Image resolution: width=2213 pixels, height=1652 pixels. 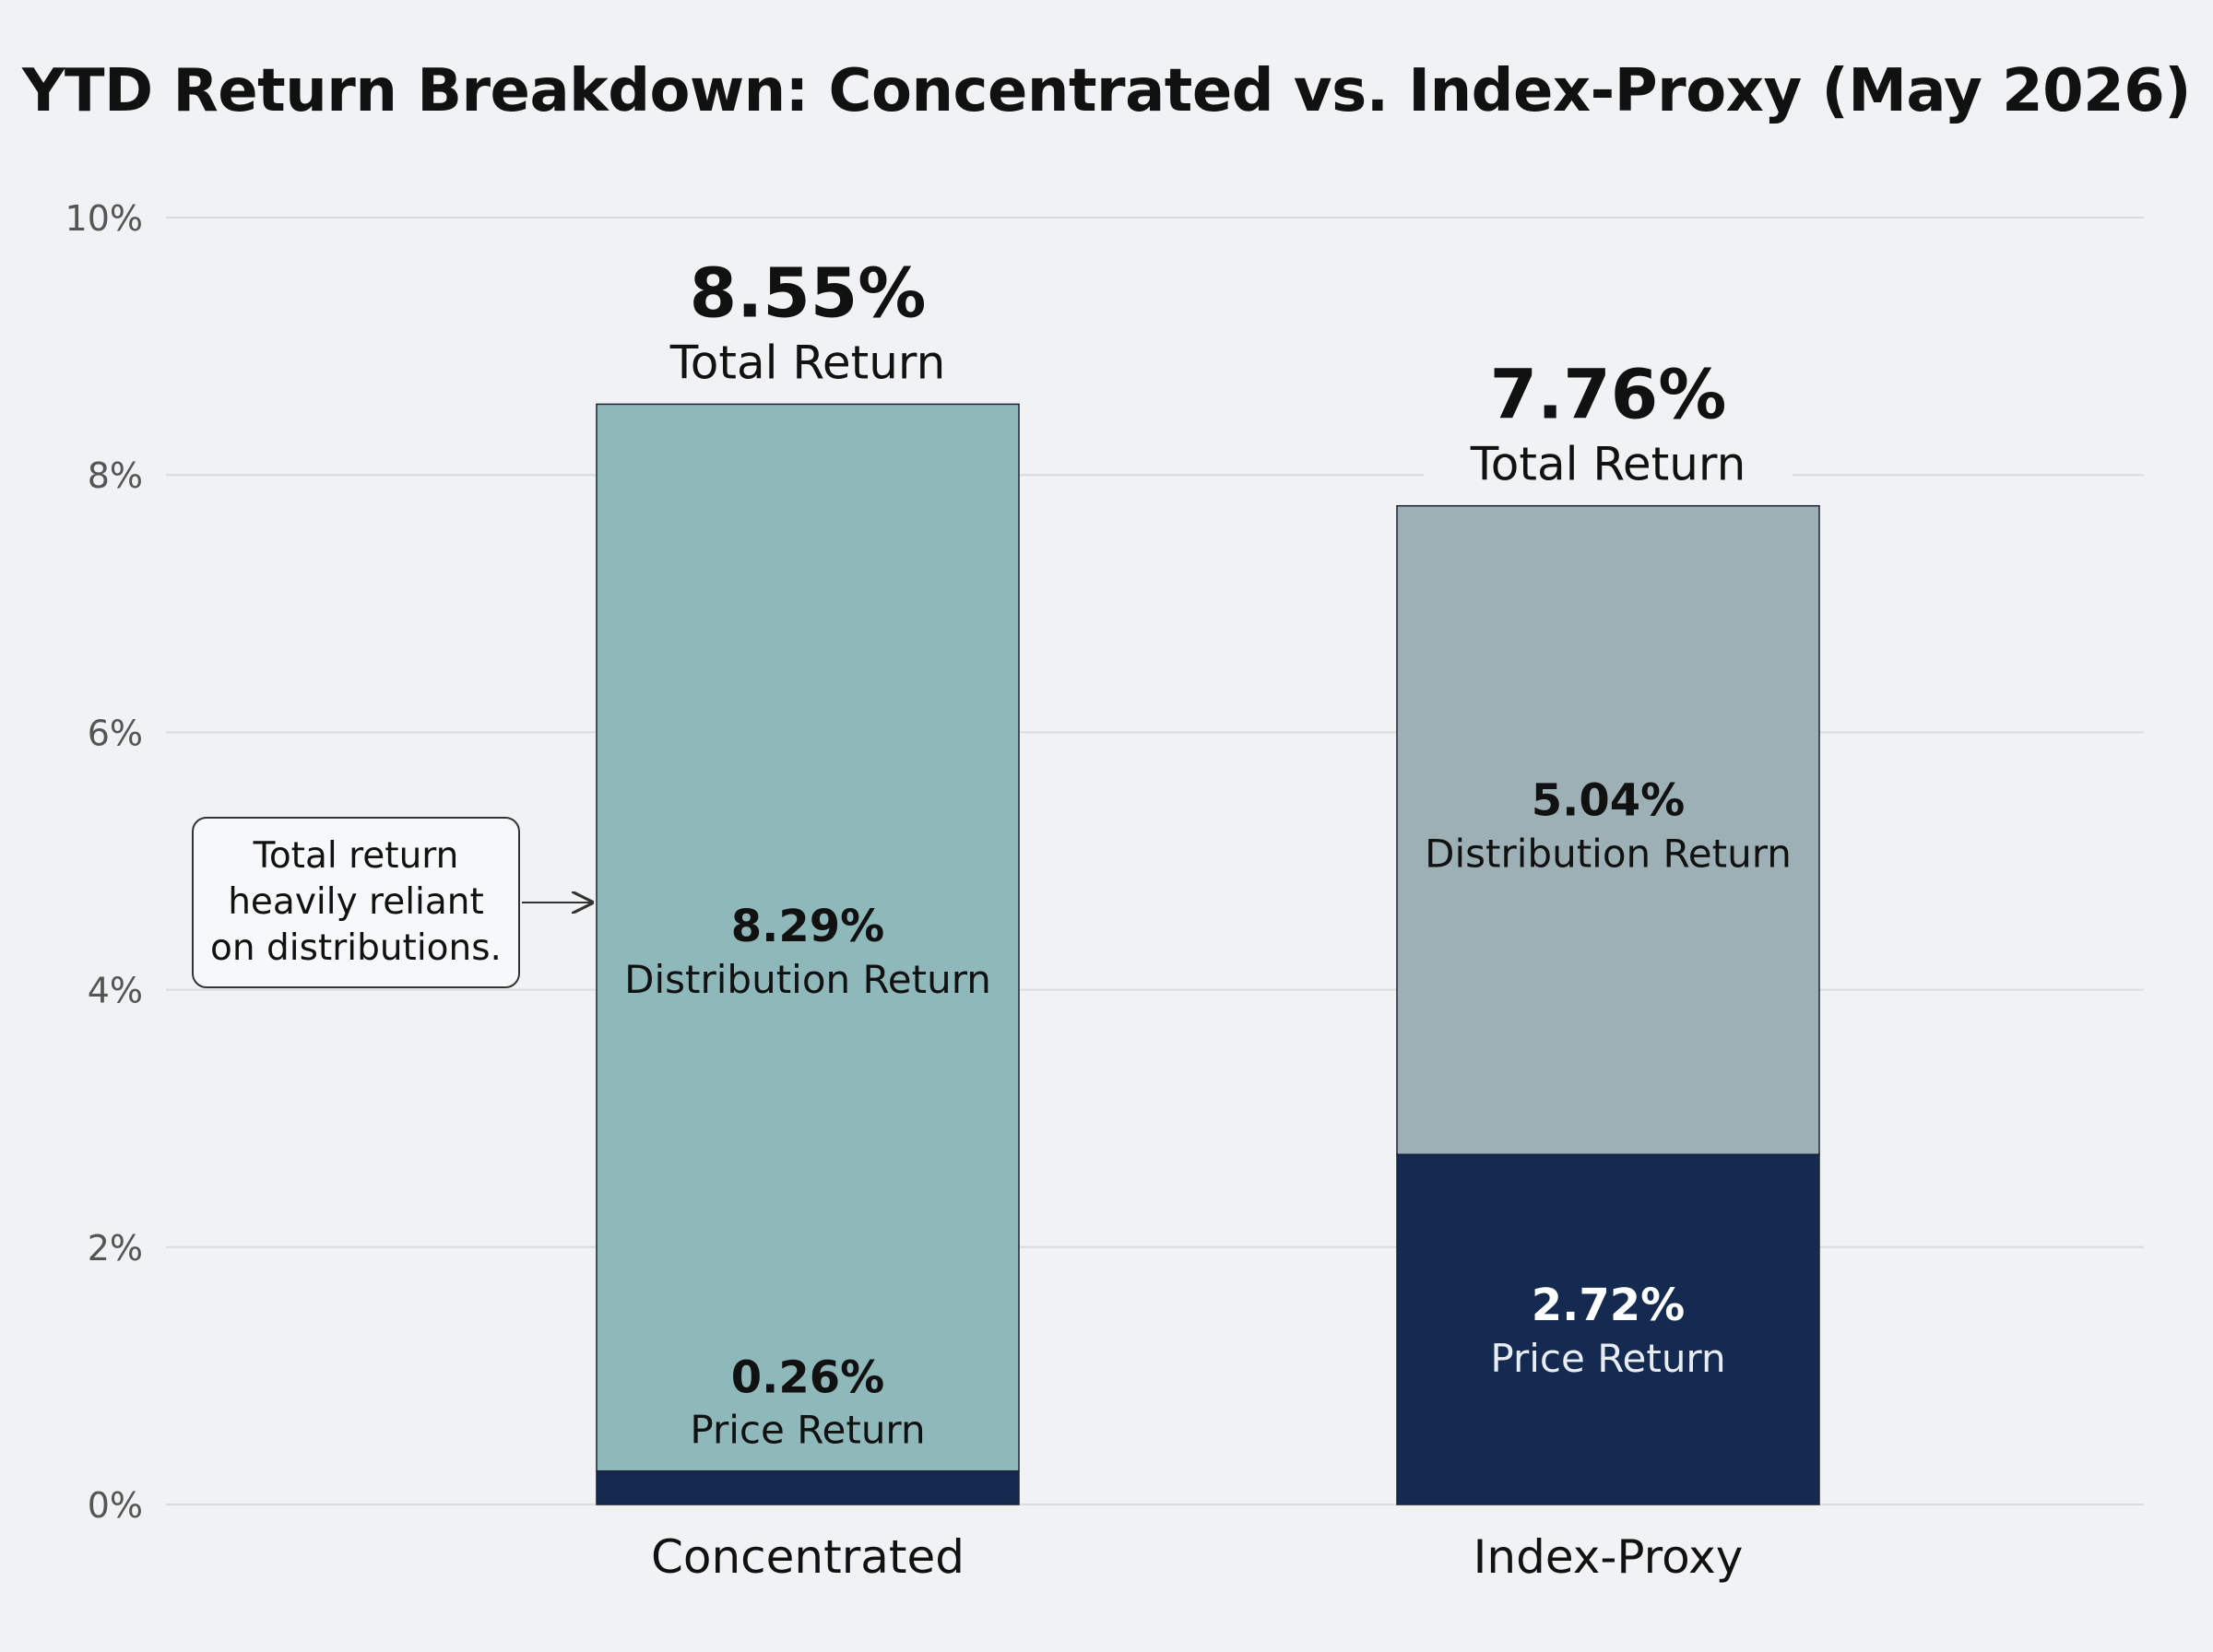 What do you see at coordinates (808, 293) in the screenshot?
I see `total-value-label: 8.55%` at bounding box center [808, 293].